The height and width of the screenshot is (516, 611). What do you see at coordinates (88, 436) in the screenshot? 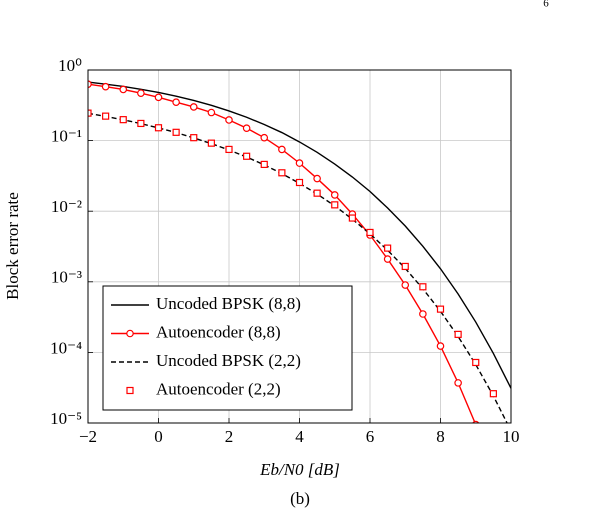
I see `x-tick-label: −2` at bounding box center [88, 436].